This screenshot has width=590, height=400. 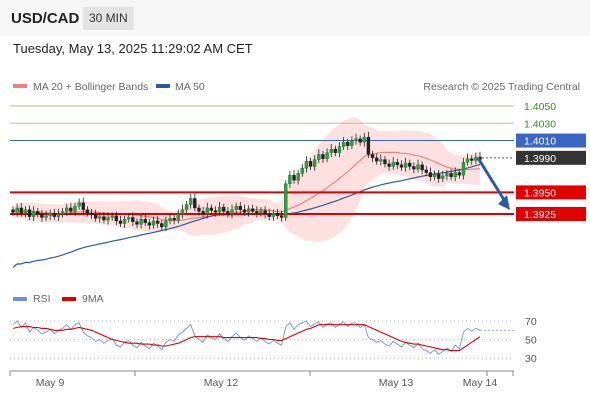 I want to click on rsi-ma-line, so click(x=246, y=338).